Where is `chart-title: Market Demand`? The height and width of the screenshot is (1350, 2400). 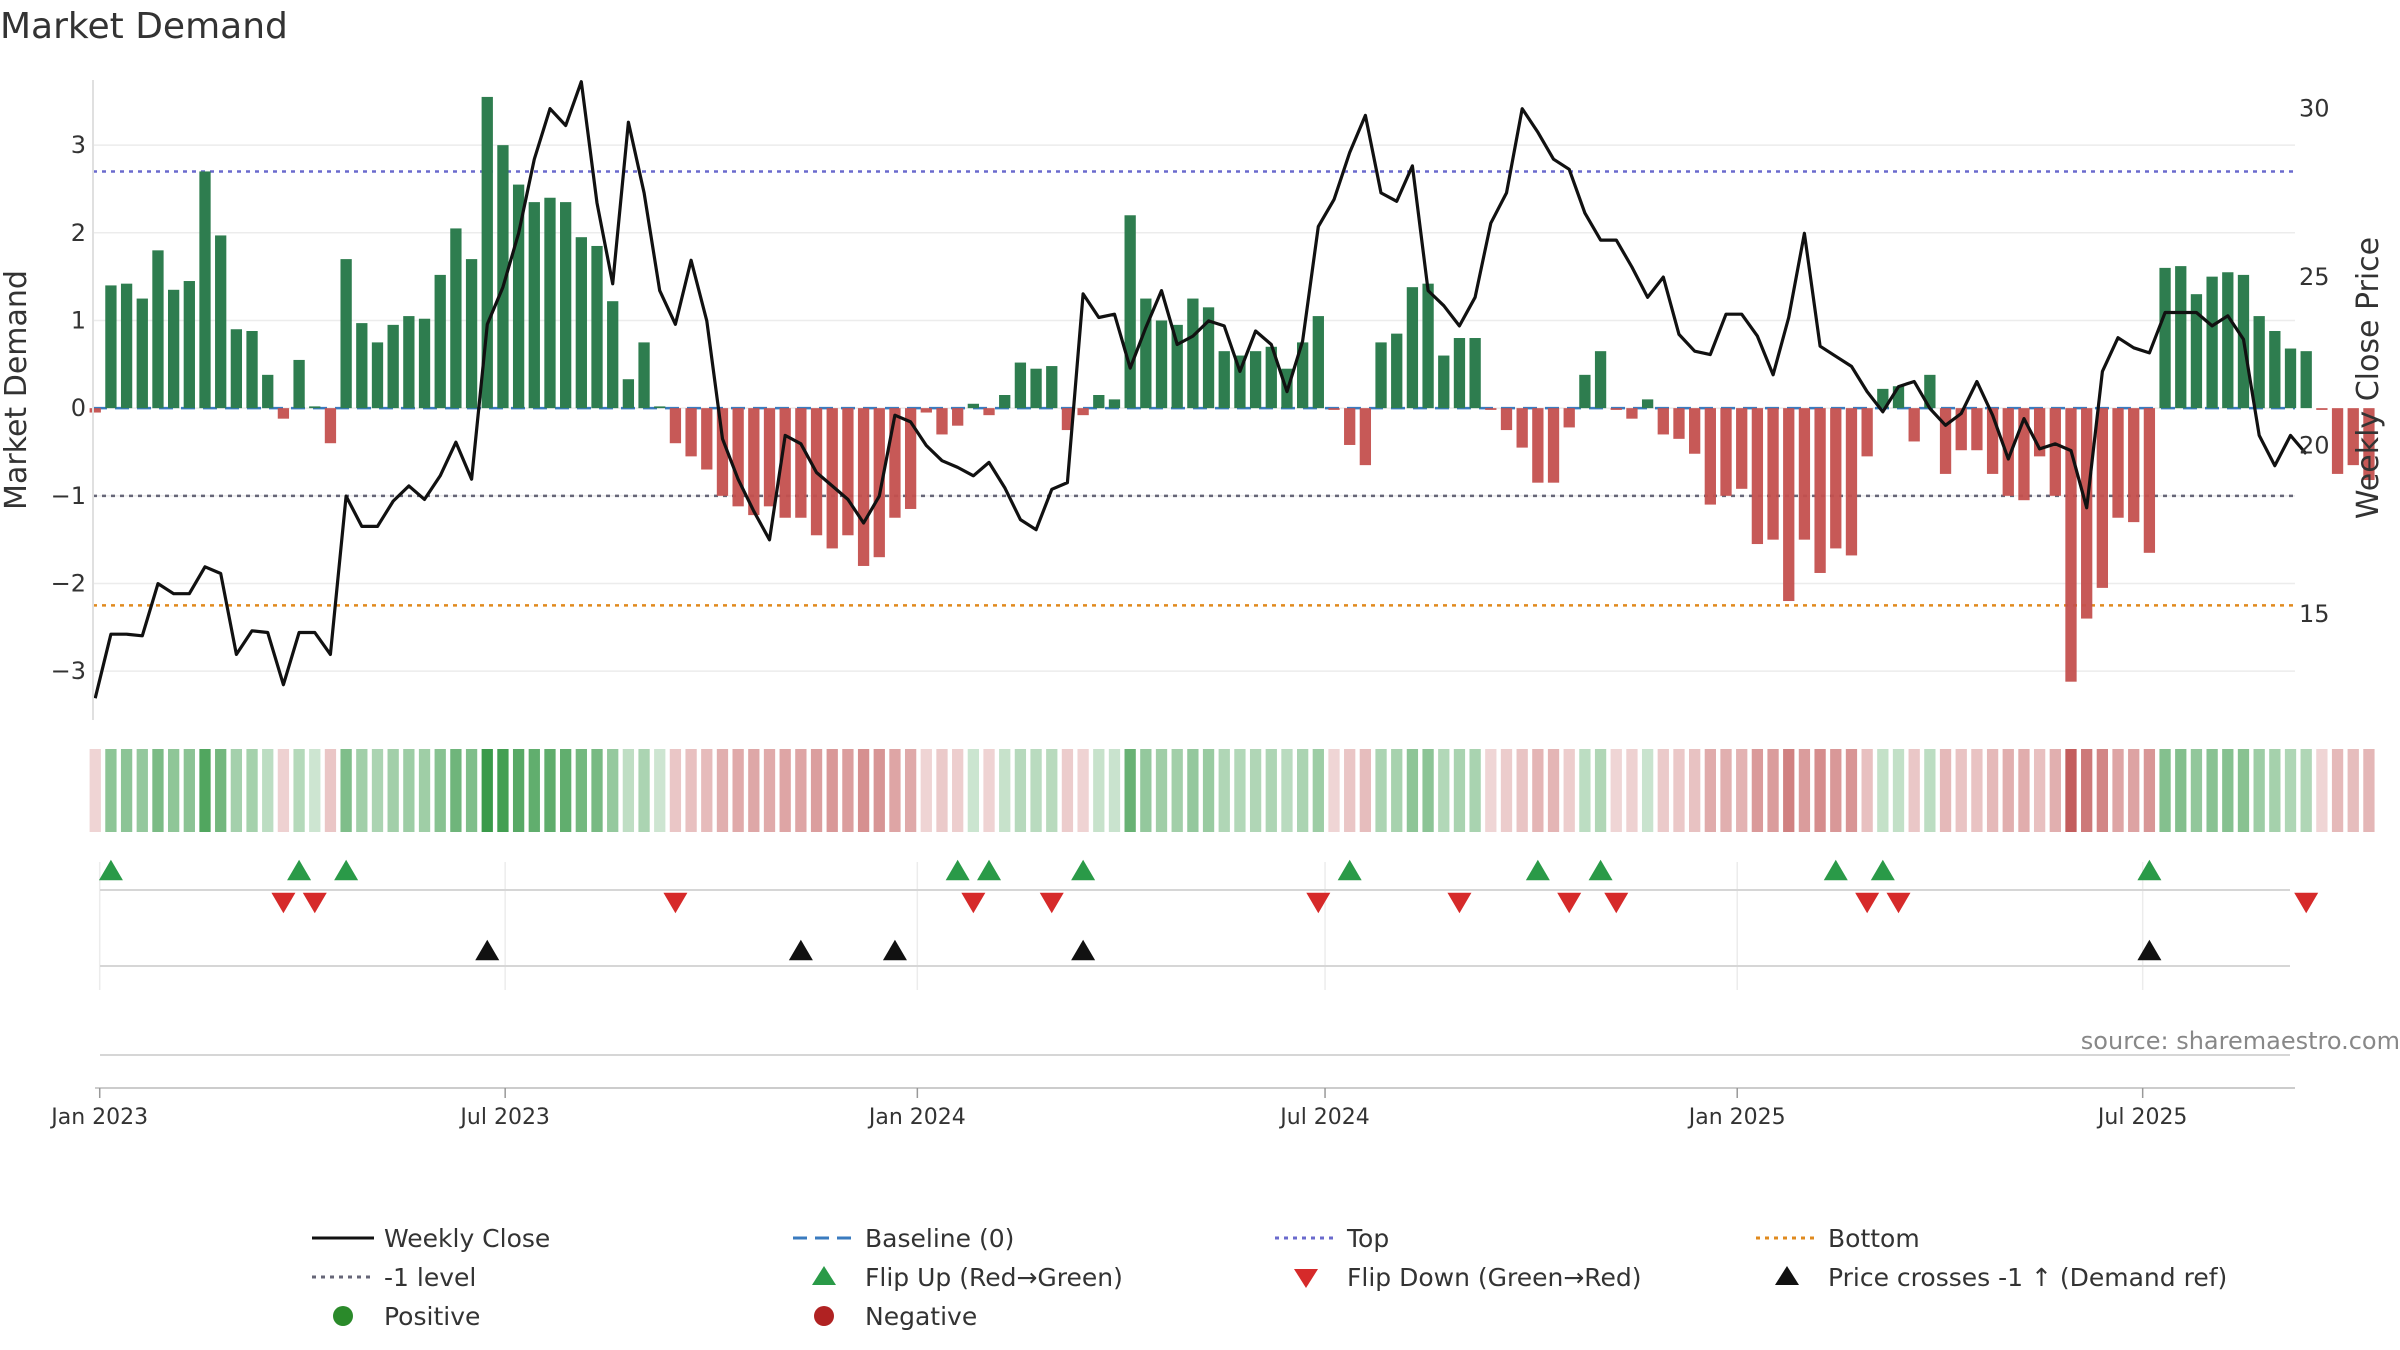 chart-title: Market Demand is located at coordinates (144, 26).